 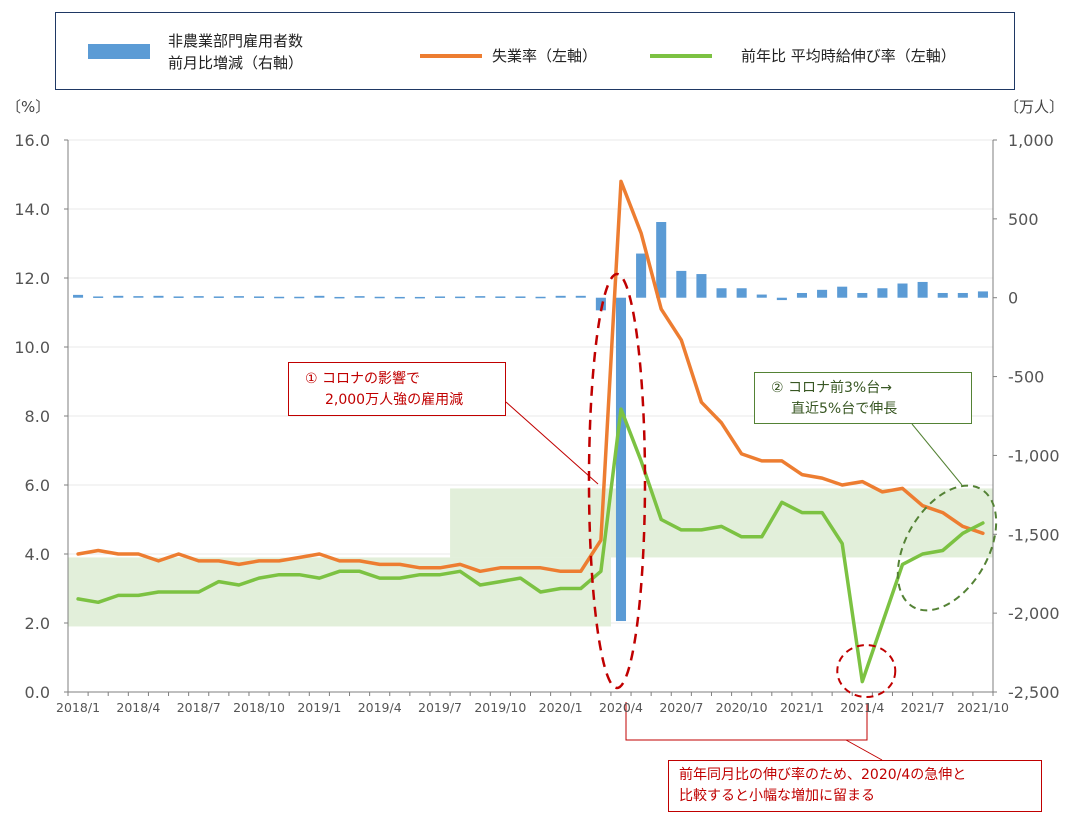 What do you see at coordinates (37, 623) in the screenshot?
I see `y-left-tick-label: 2.0` at bounding box center [37, 623].